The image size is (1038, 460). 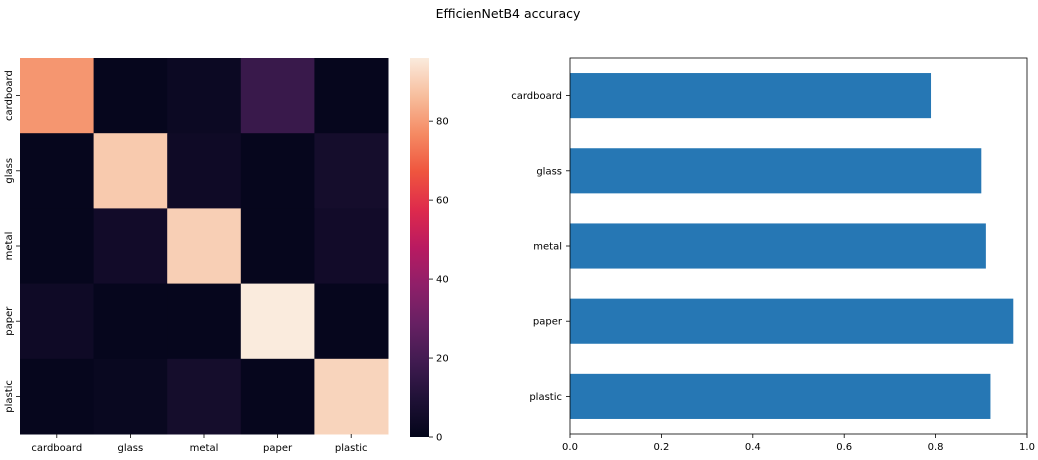 What do you see at coordinates (204, 448) in the screenshot?
I see `heatmap-x-tick-label: metal` at bounding box center [204, 448].